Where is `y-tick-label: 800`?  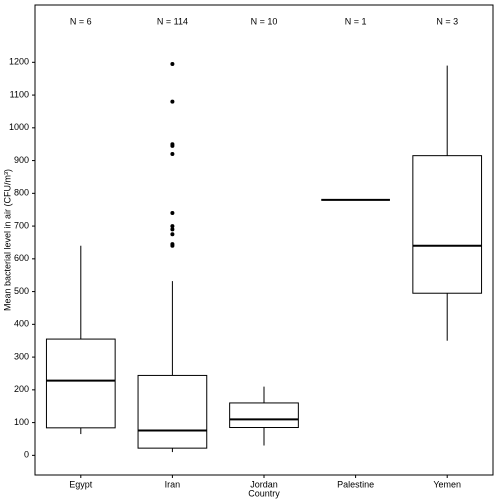
y-tick-label: 800 is located at coordinates (21, 193).